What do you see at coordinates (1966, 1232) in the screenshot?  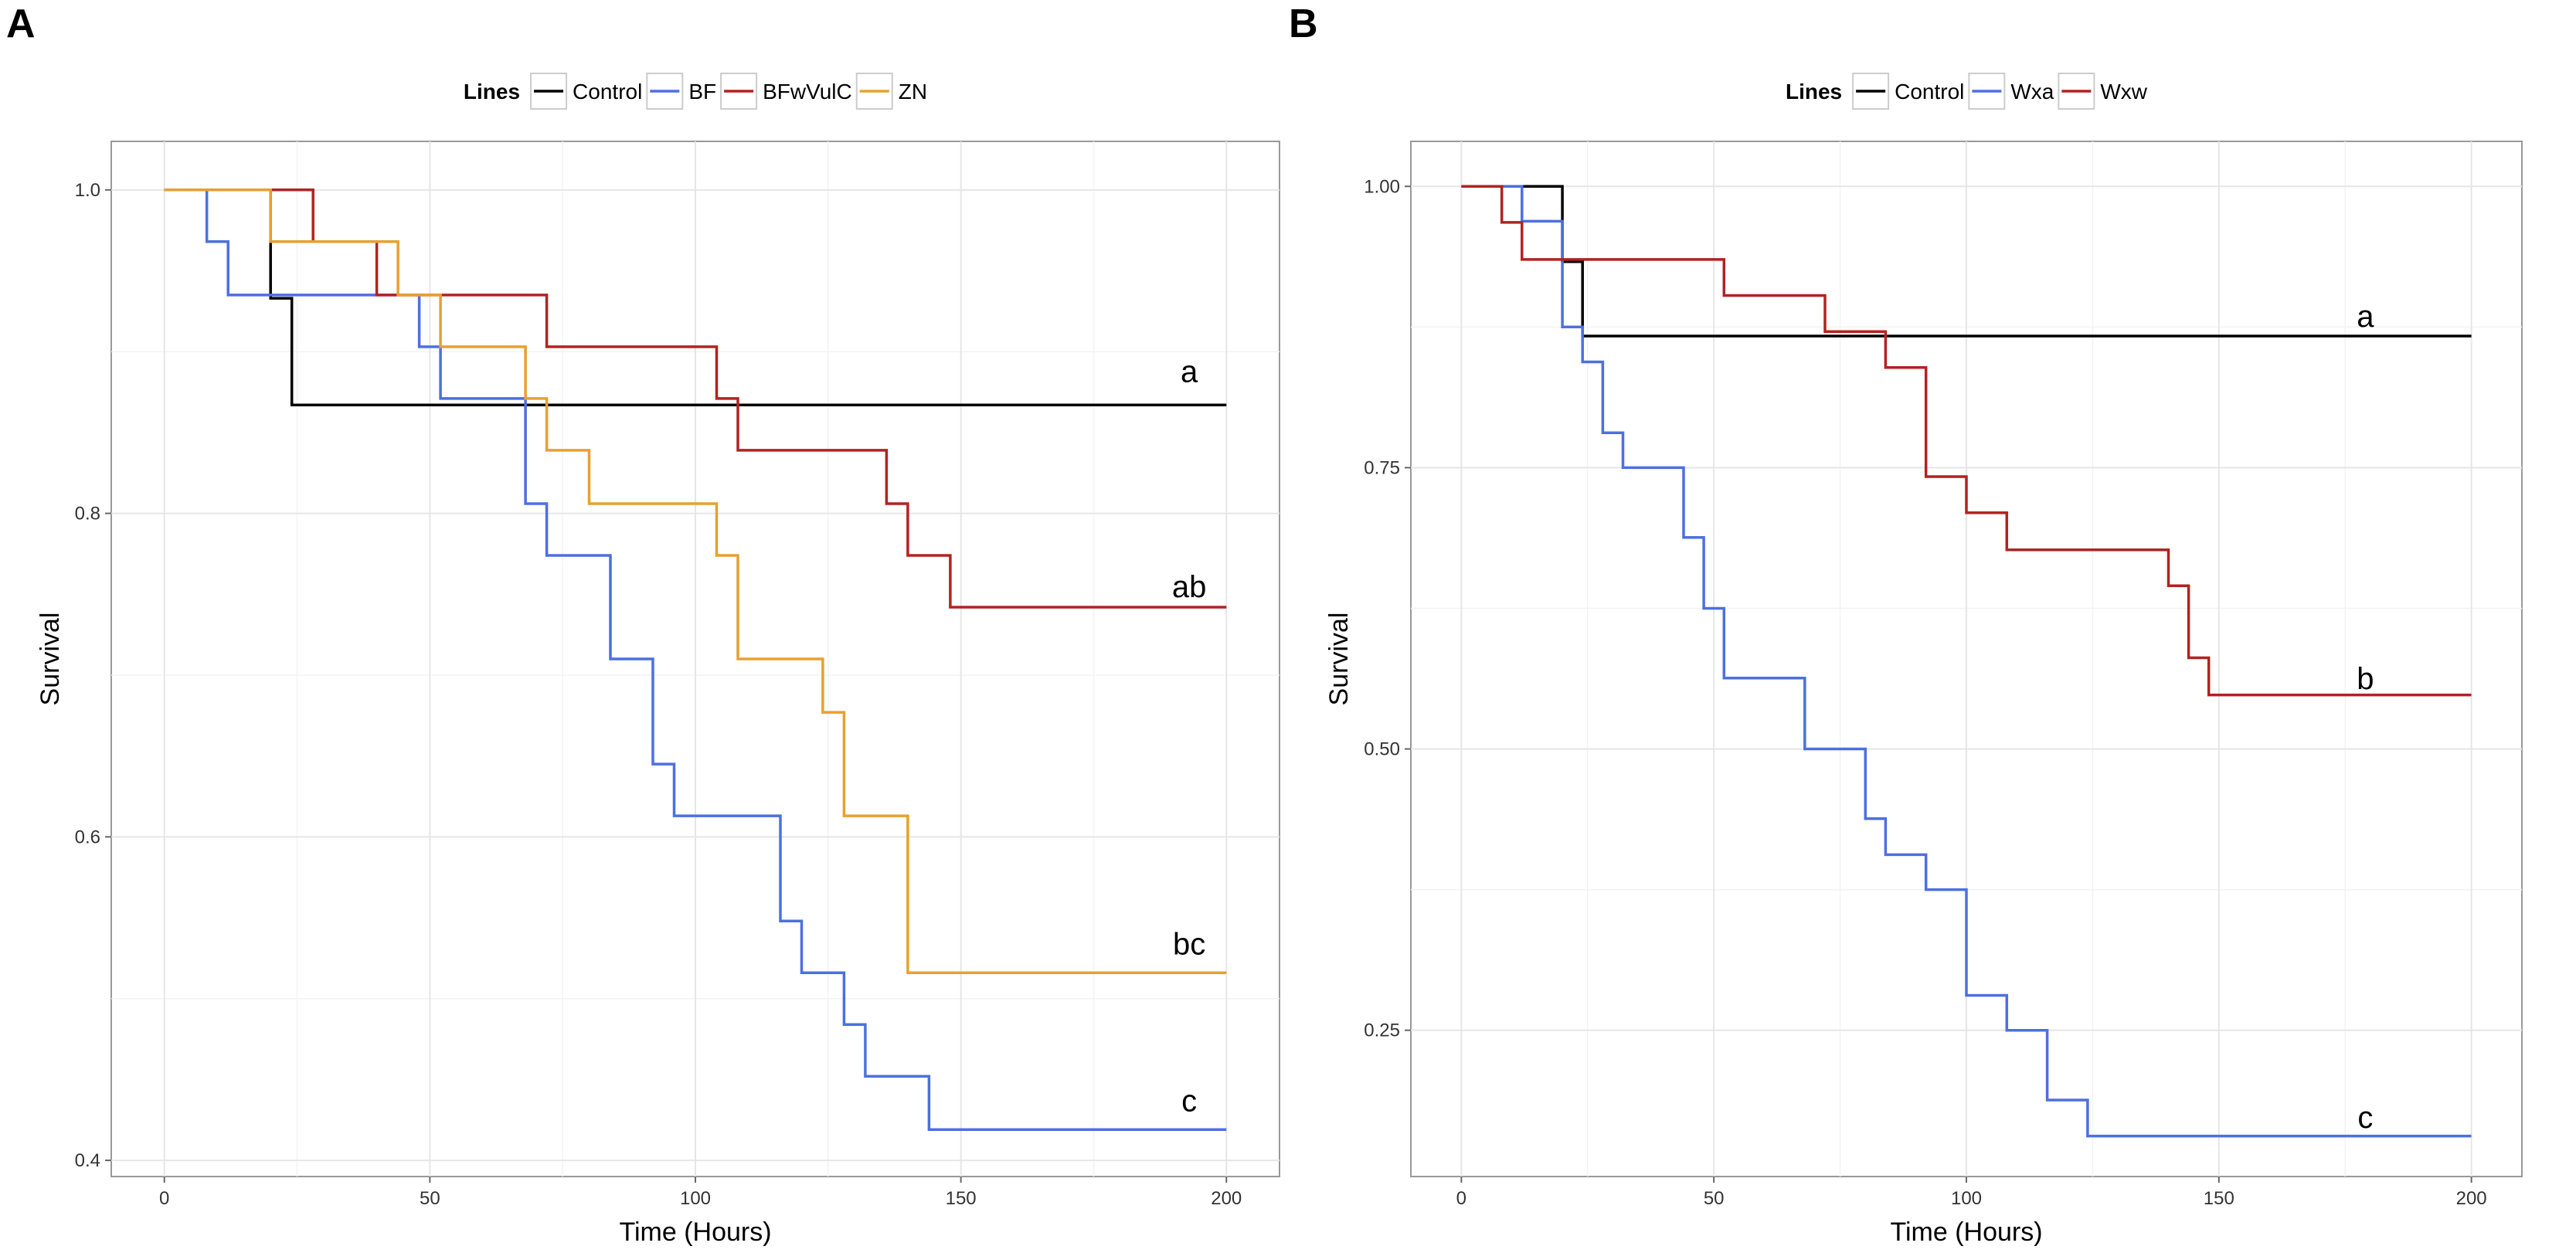 I see `x-axis-title-b: Time (Hours)` at bounding box center [1966, 1232].